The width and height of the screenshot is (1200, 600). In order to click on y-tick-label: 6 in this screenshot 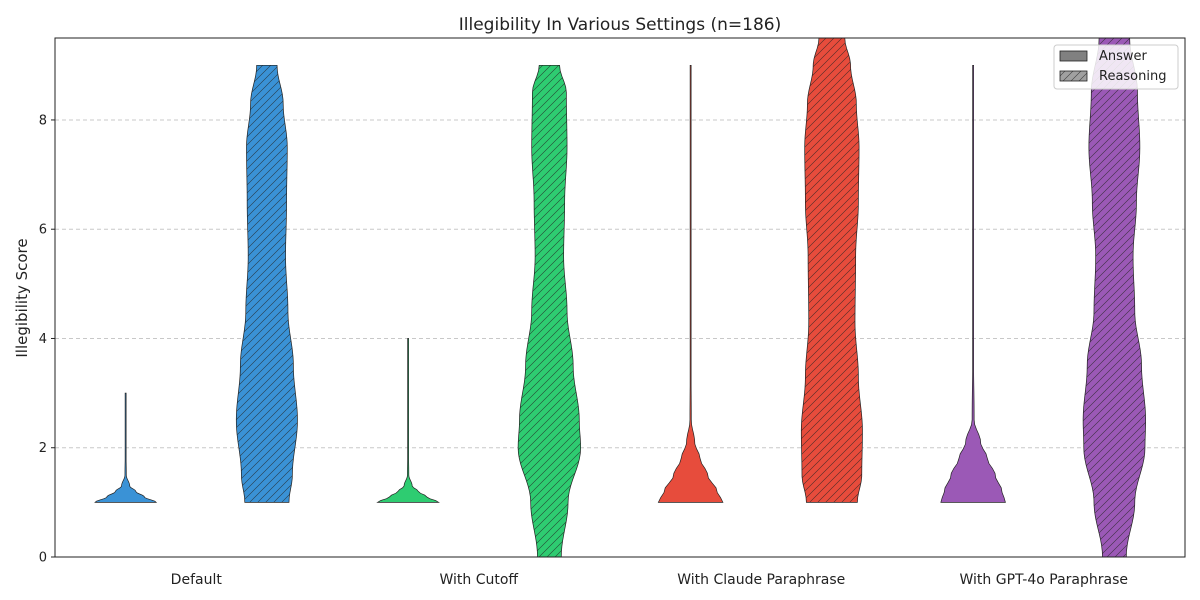, I will do `click(43, 230)`.